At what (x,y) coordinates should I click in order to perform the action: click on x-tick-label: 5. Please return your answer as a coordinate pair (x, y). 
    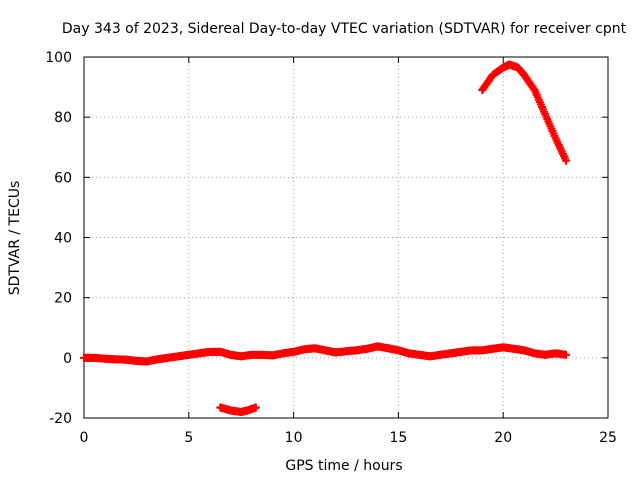
    Looking at the image, I should click on (188, 438).